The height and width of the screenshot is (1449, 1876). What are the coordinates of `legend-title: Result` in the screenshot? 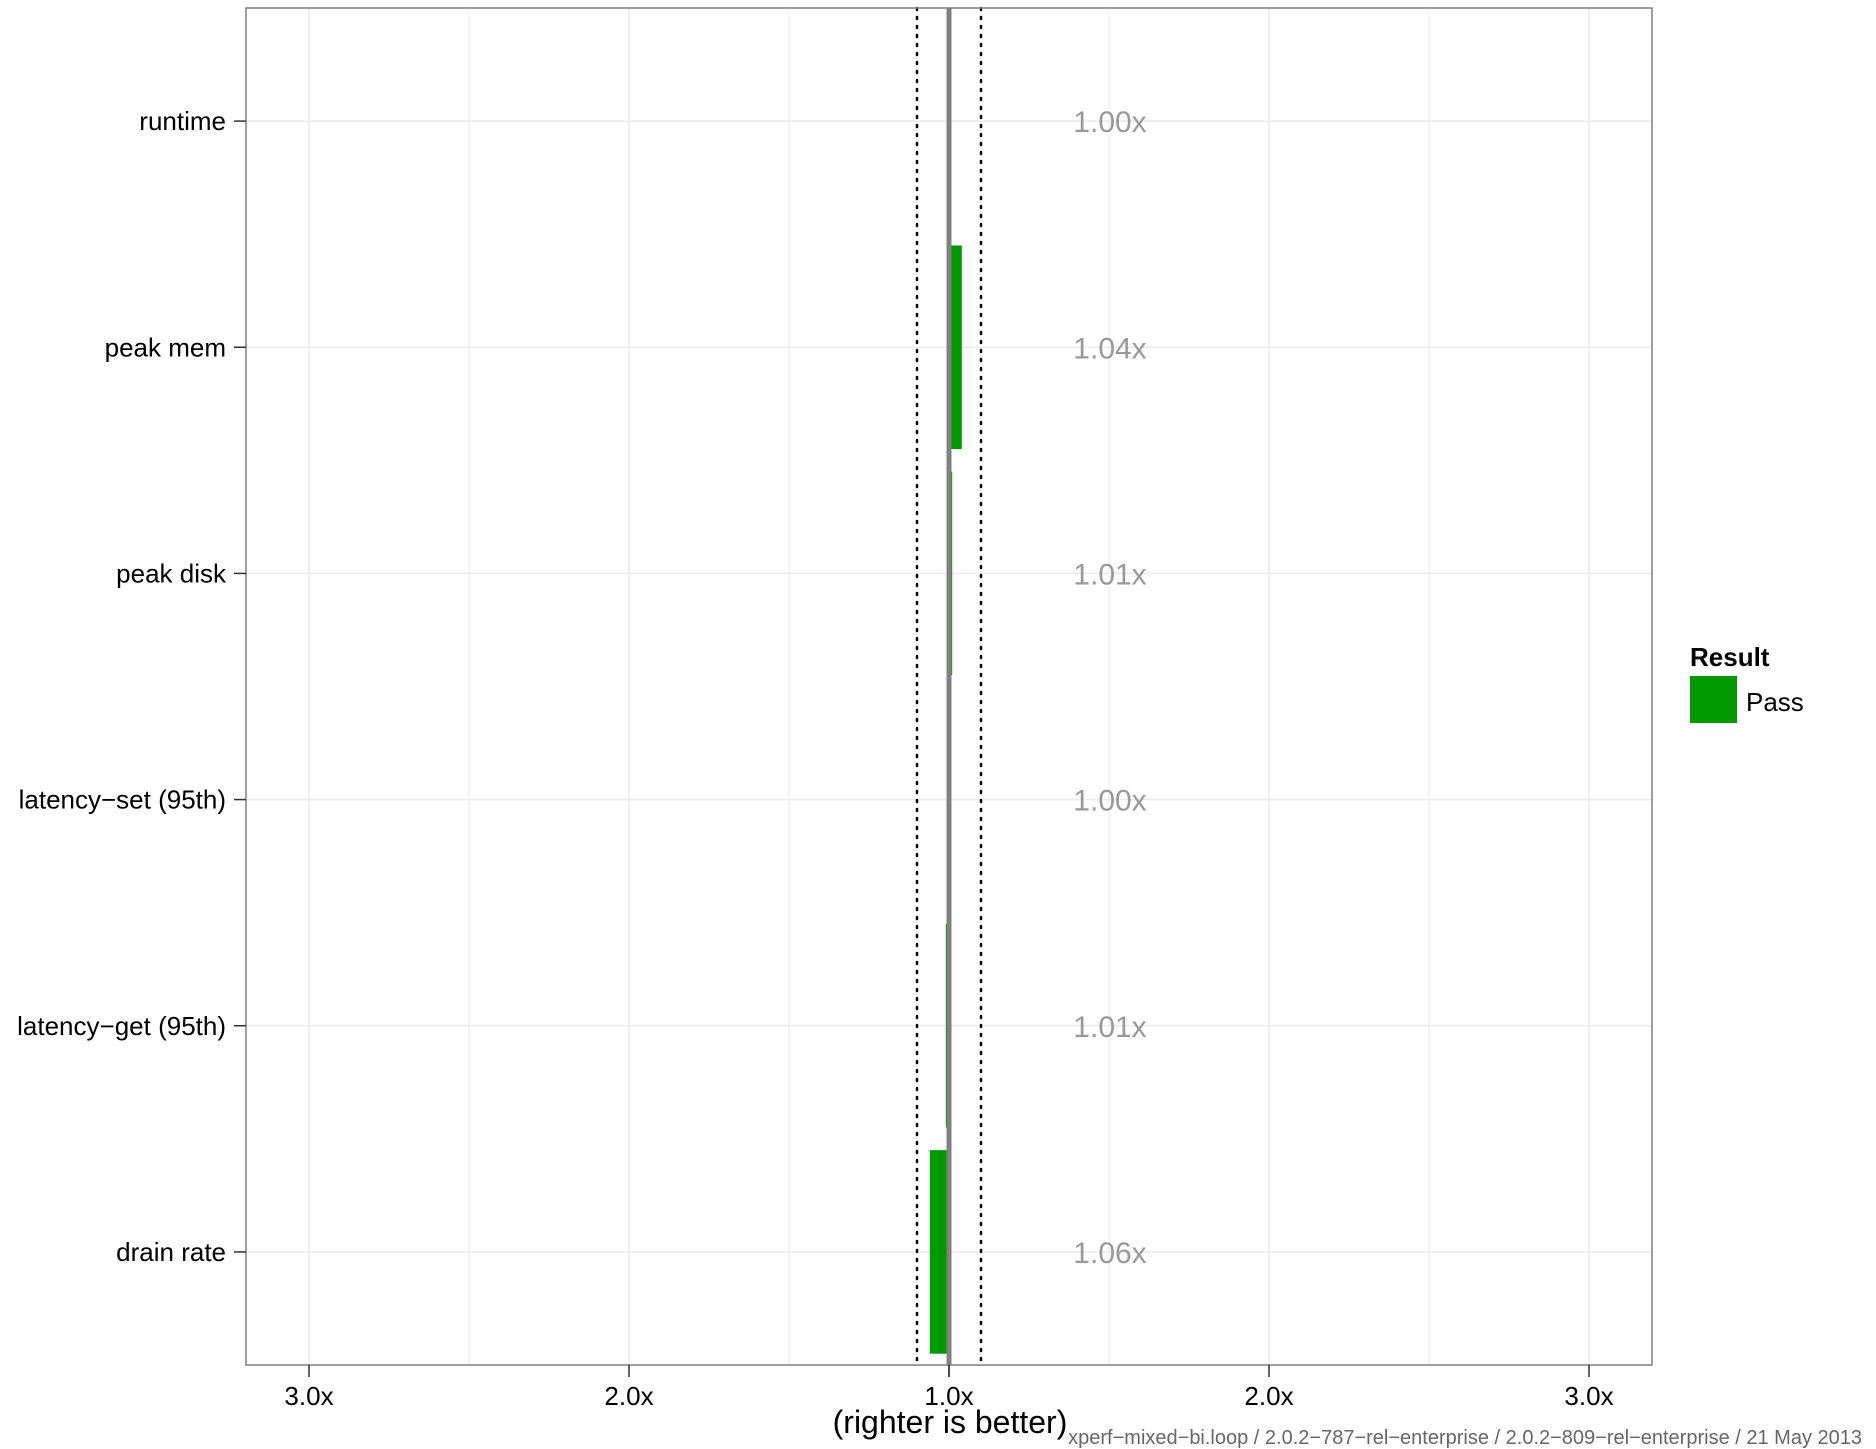 It's located at (1730, 657).